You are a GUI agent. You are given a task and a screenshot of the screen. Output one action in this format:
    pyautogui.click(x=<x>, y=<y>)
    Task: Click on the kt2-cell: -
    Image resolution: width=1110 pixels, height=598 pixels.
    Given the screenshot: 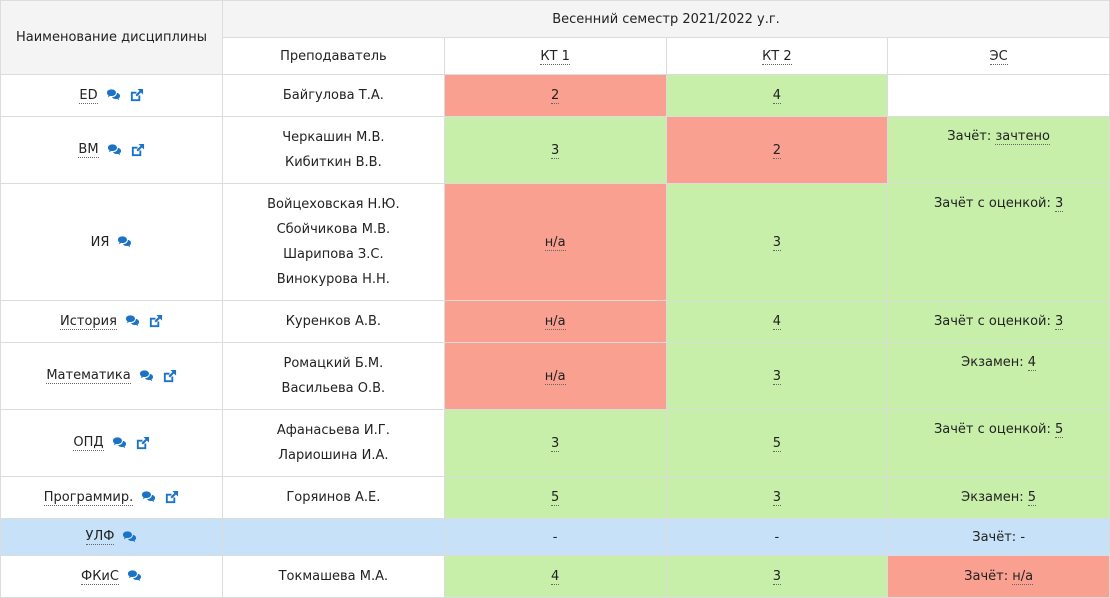 What is the action you would take?
    pyautogui.click(x=777, y=537)
    